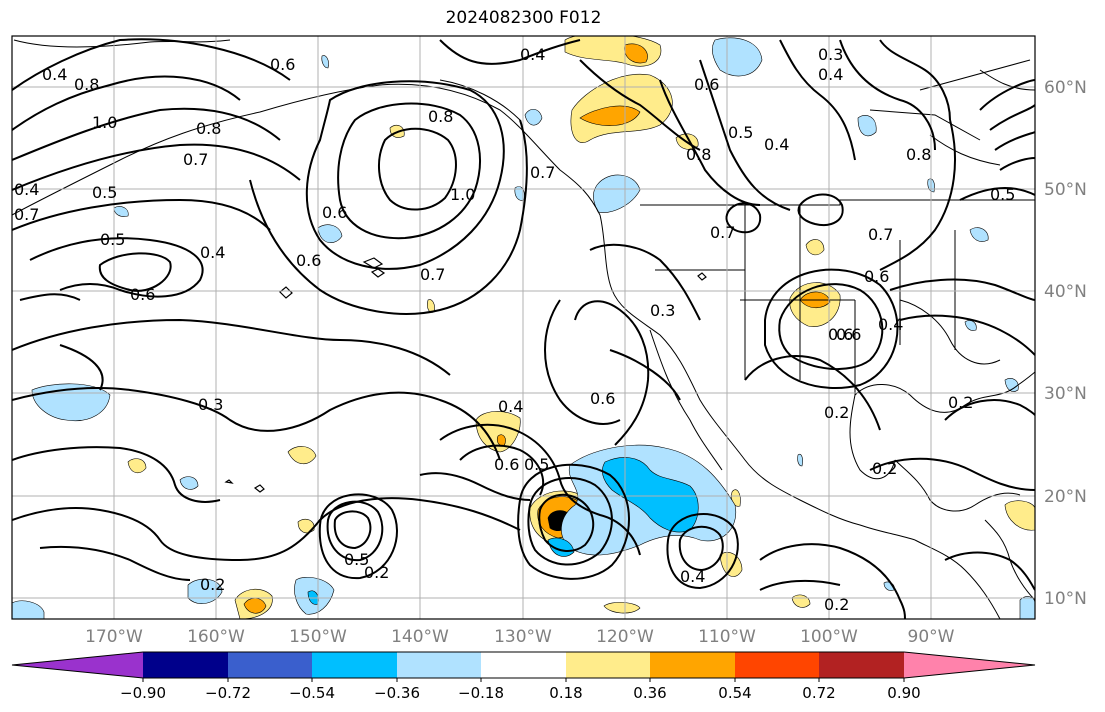  Describe the element at coordinates (114, 637) in the screenshot. I see `lon-label: 170°W` at that location.